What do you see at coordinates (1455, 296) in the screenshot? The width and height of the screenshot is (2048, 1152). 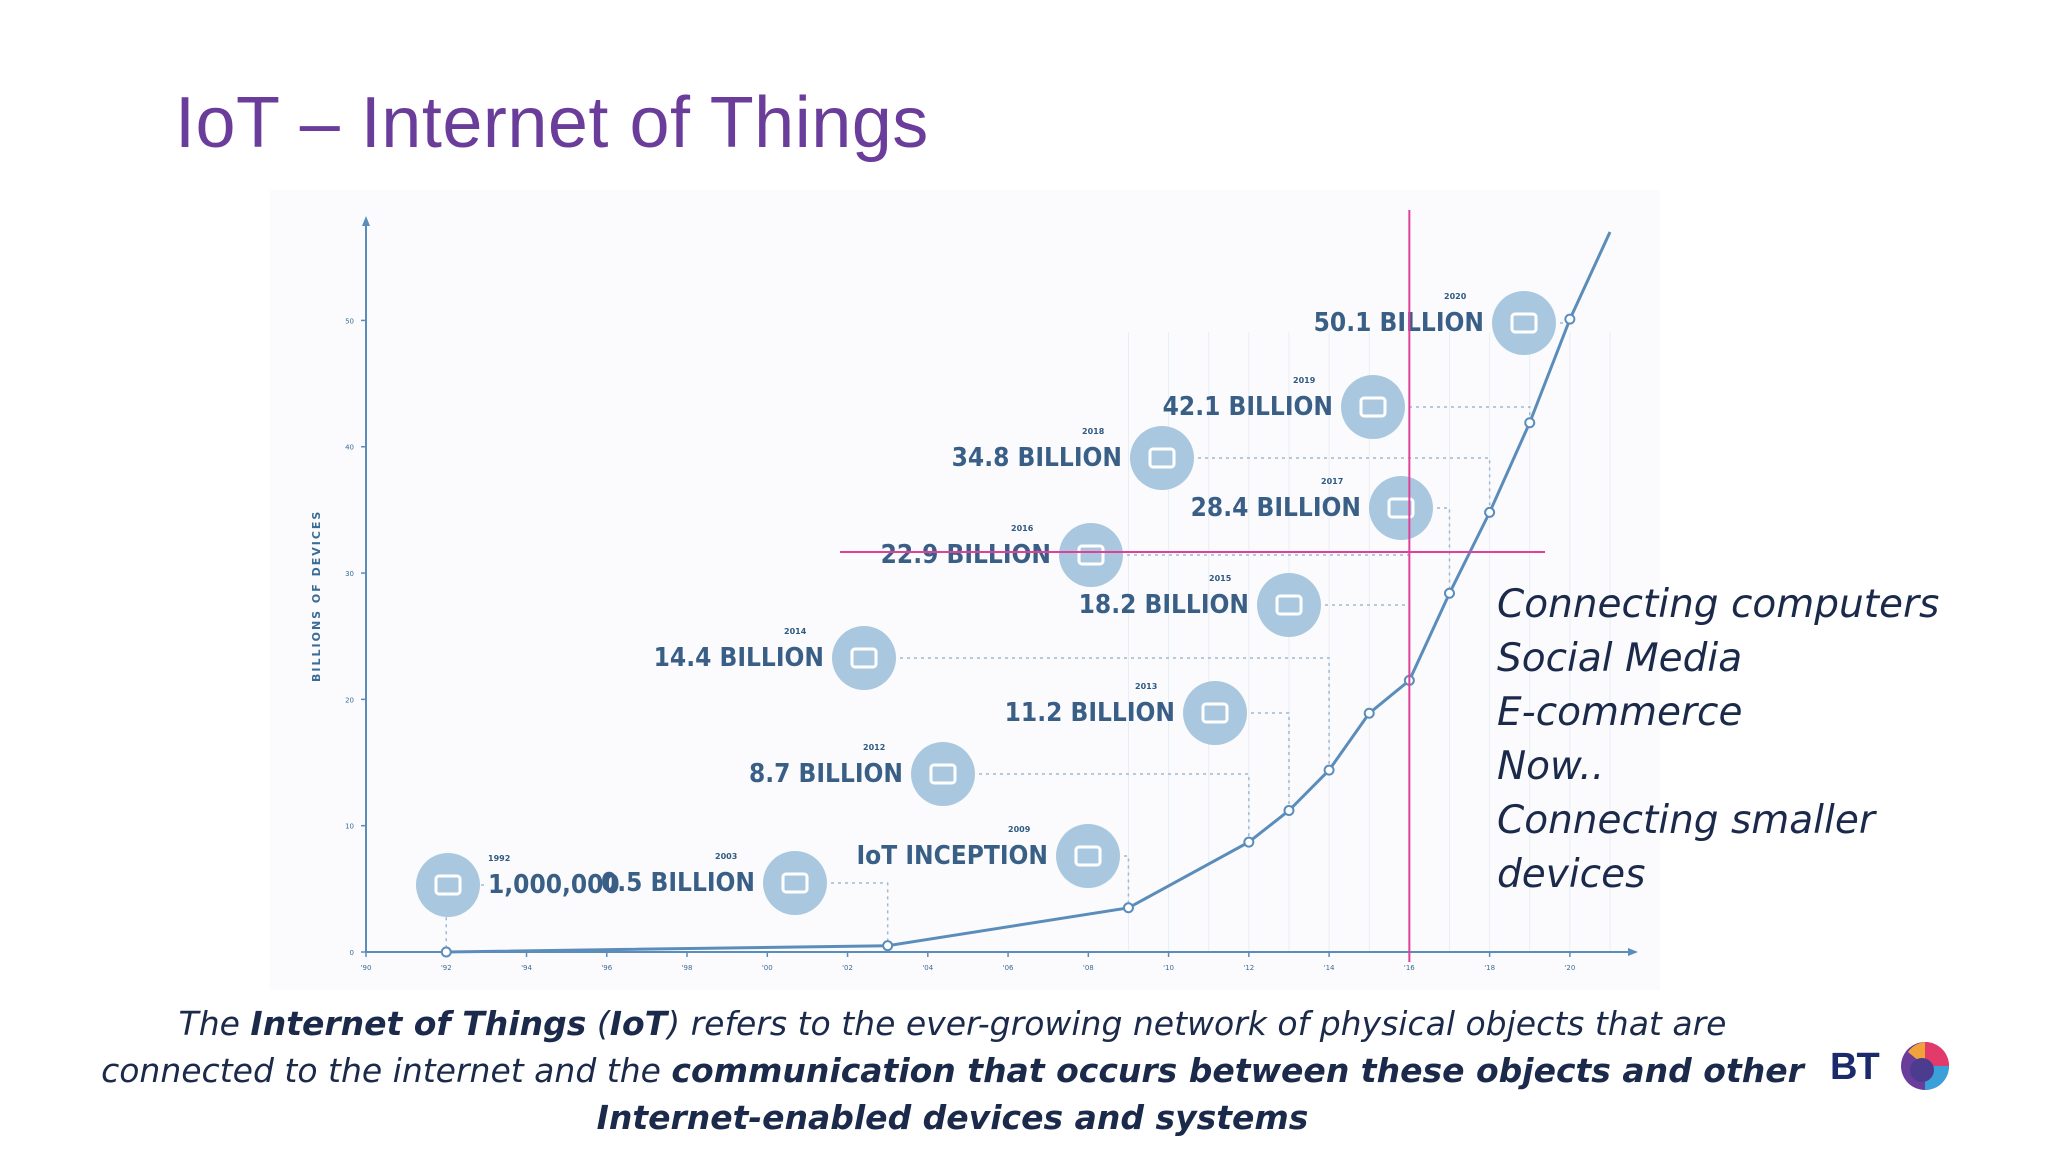 I see `milestone-year: 2020` at bounding box center [1455, 296].